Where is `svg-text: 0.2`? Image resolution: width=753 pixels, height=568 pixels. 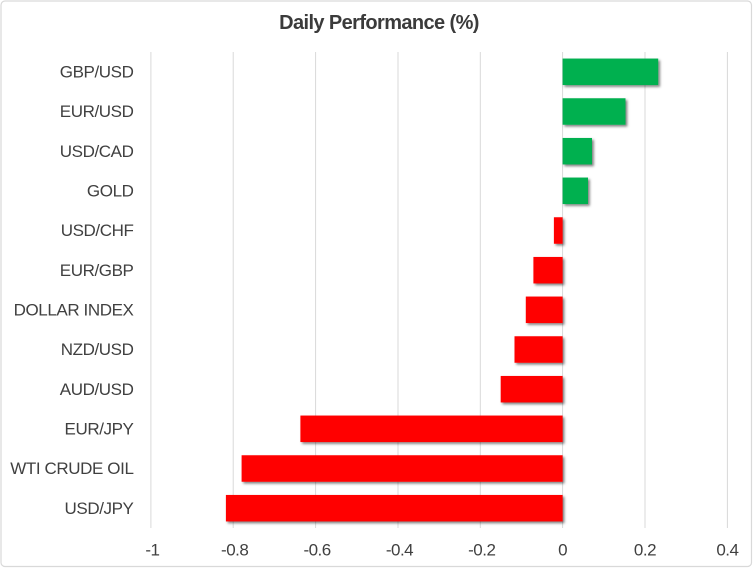 svg-text: 0.2 is located at coordinates (645, 550).